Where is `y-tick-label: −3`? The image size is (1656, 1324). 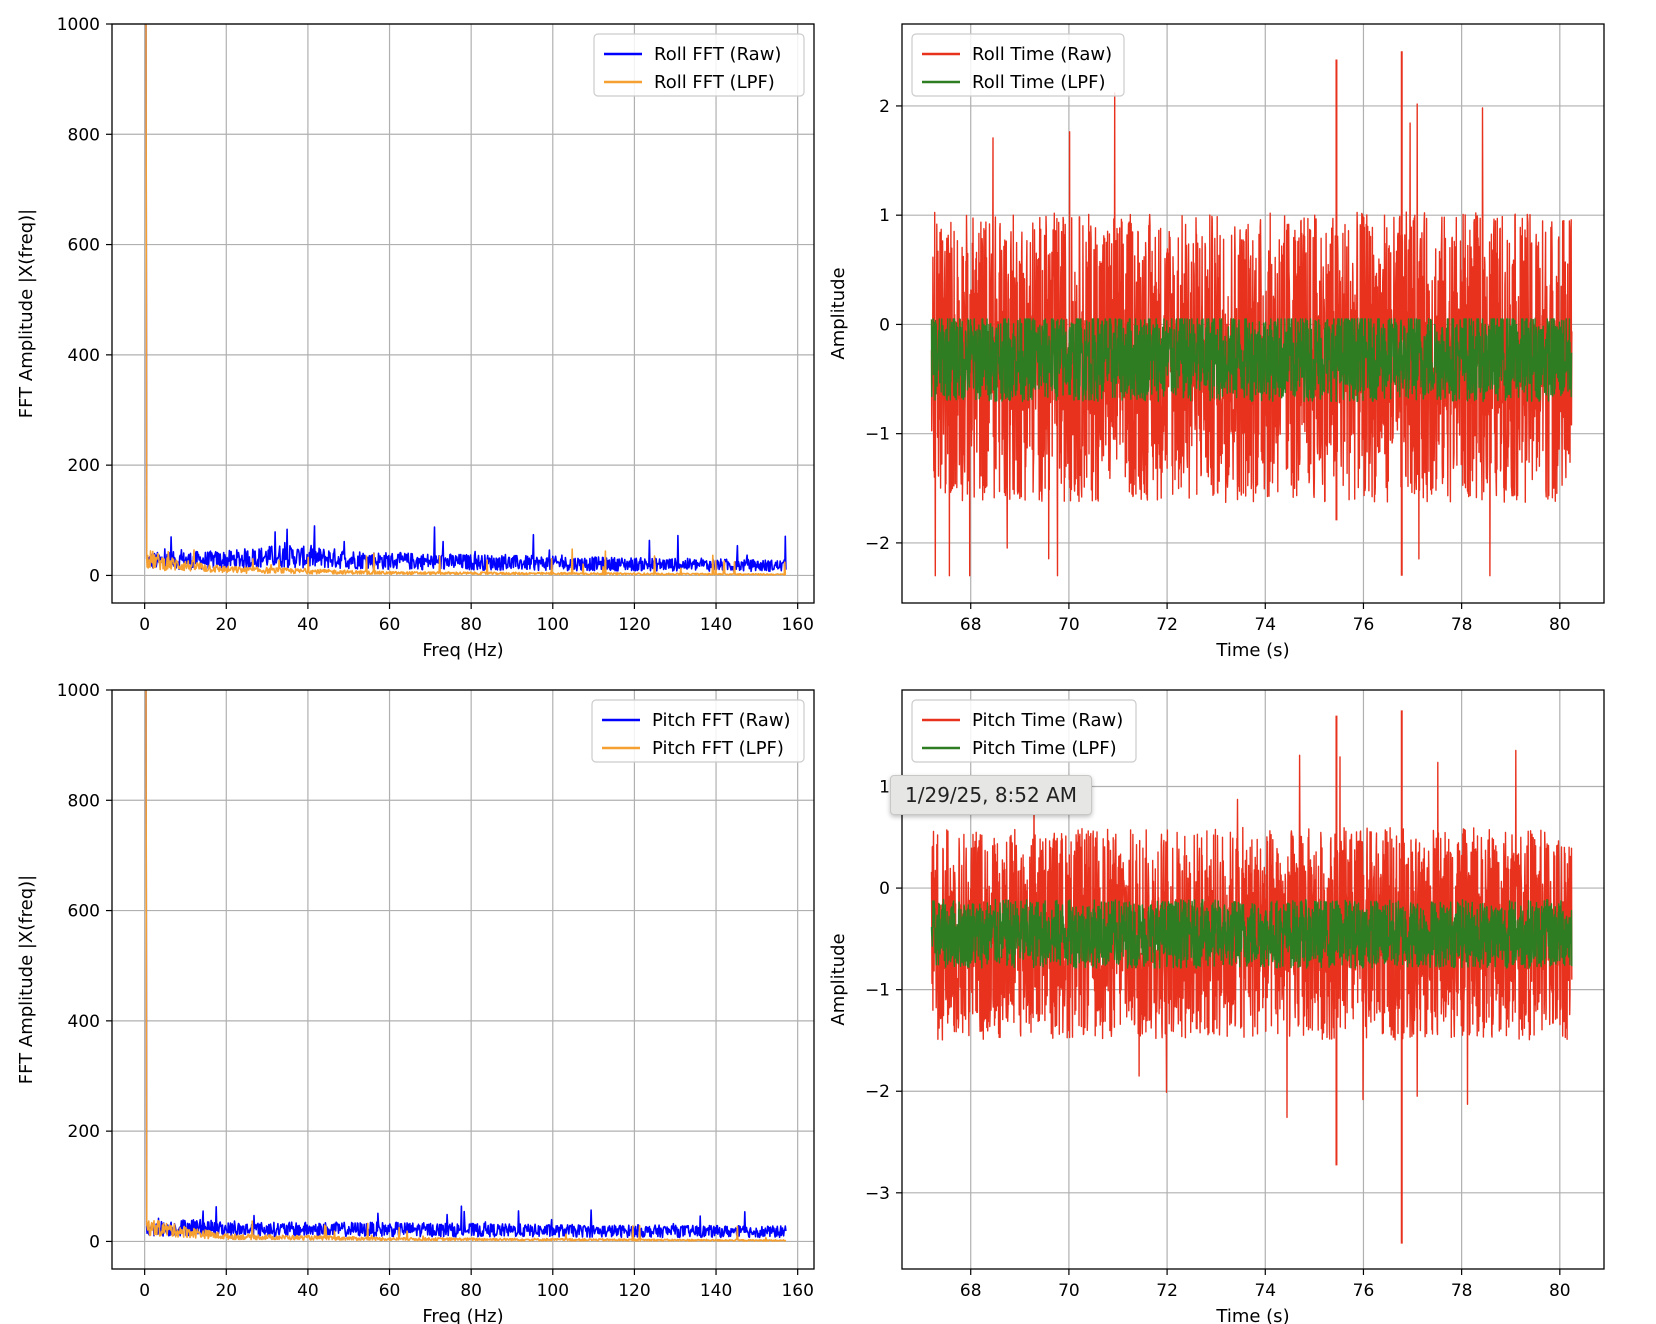
y-tick-label: −3 is located at coordinates (877, 1194).